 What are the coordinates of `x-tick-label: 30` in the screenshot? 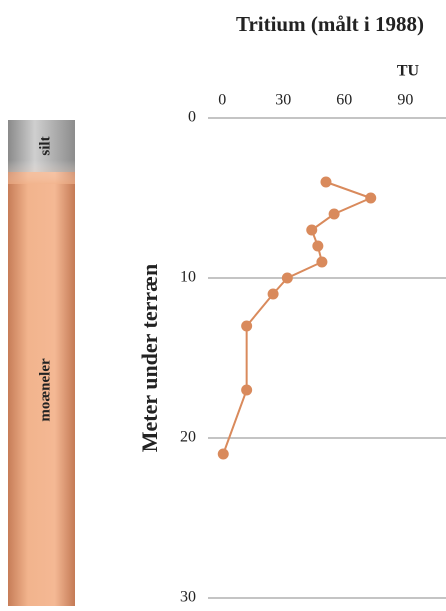 It's located at (283, 100).